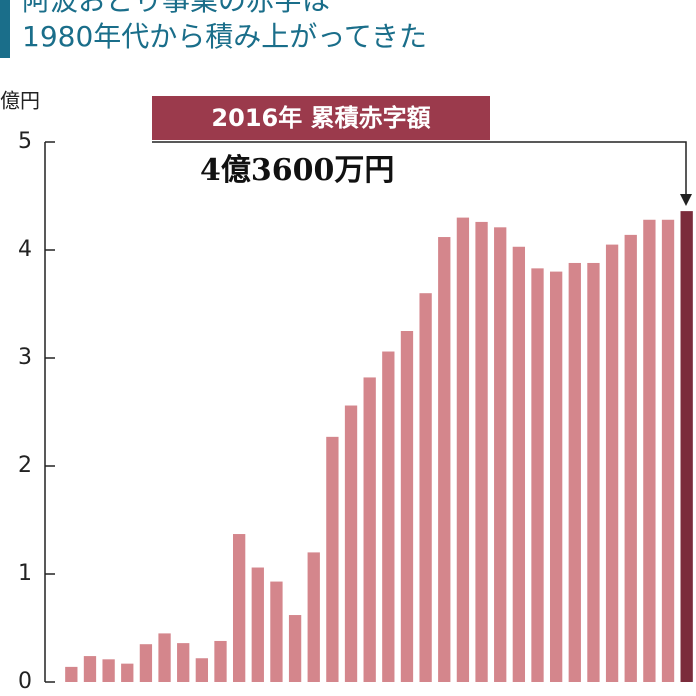 The image size is (696, 696). What do you see at coordinates (686, 200) in the screenshot?
I see `arrow-head` at bounding box center [686, 200].